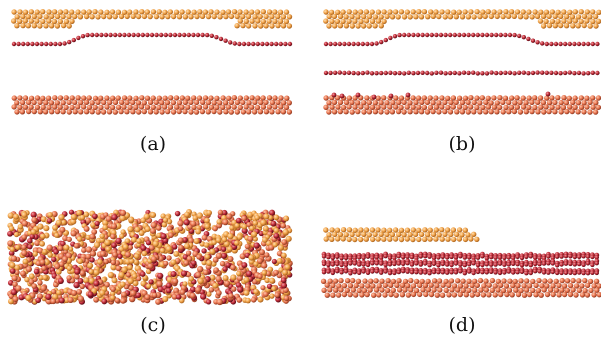 This screenshot has height=339, width=601. What do you see at coordinates (460, 262) in the screenshot?
I see `panel-d-atoms` at bounding box center [460, 262].